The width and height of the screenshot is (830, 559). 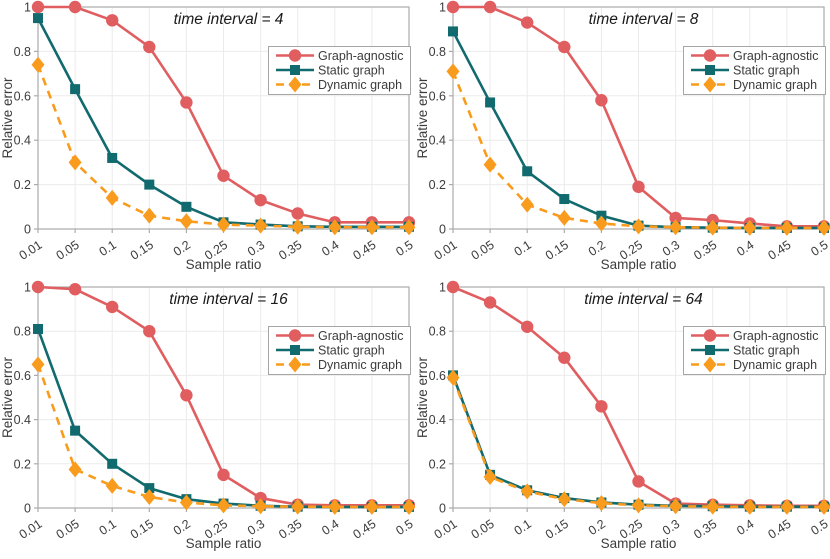 What do you see at coordinates (643, 299) in the screenshot?
I see `chart-title: time interval = 64` at bounding box center [643, 299].